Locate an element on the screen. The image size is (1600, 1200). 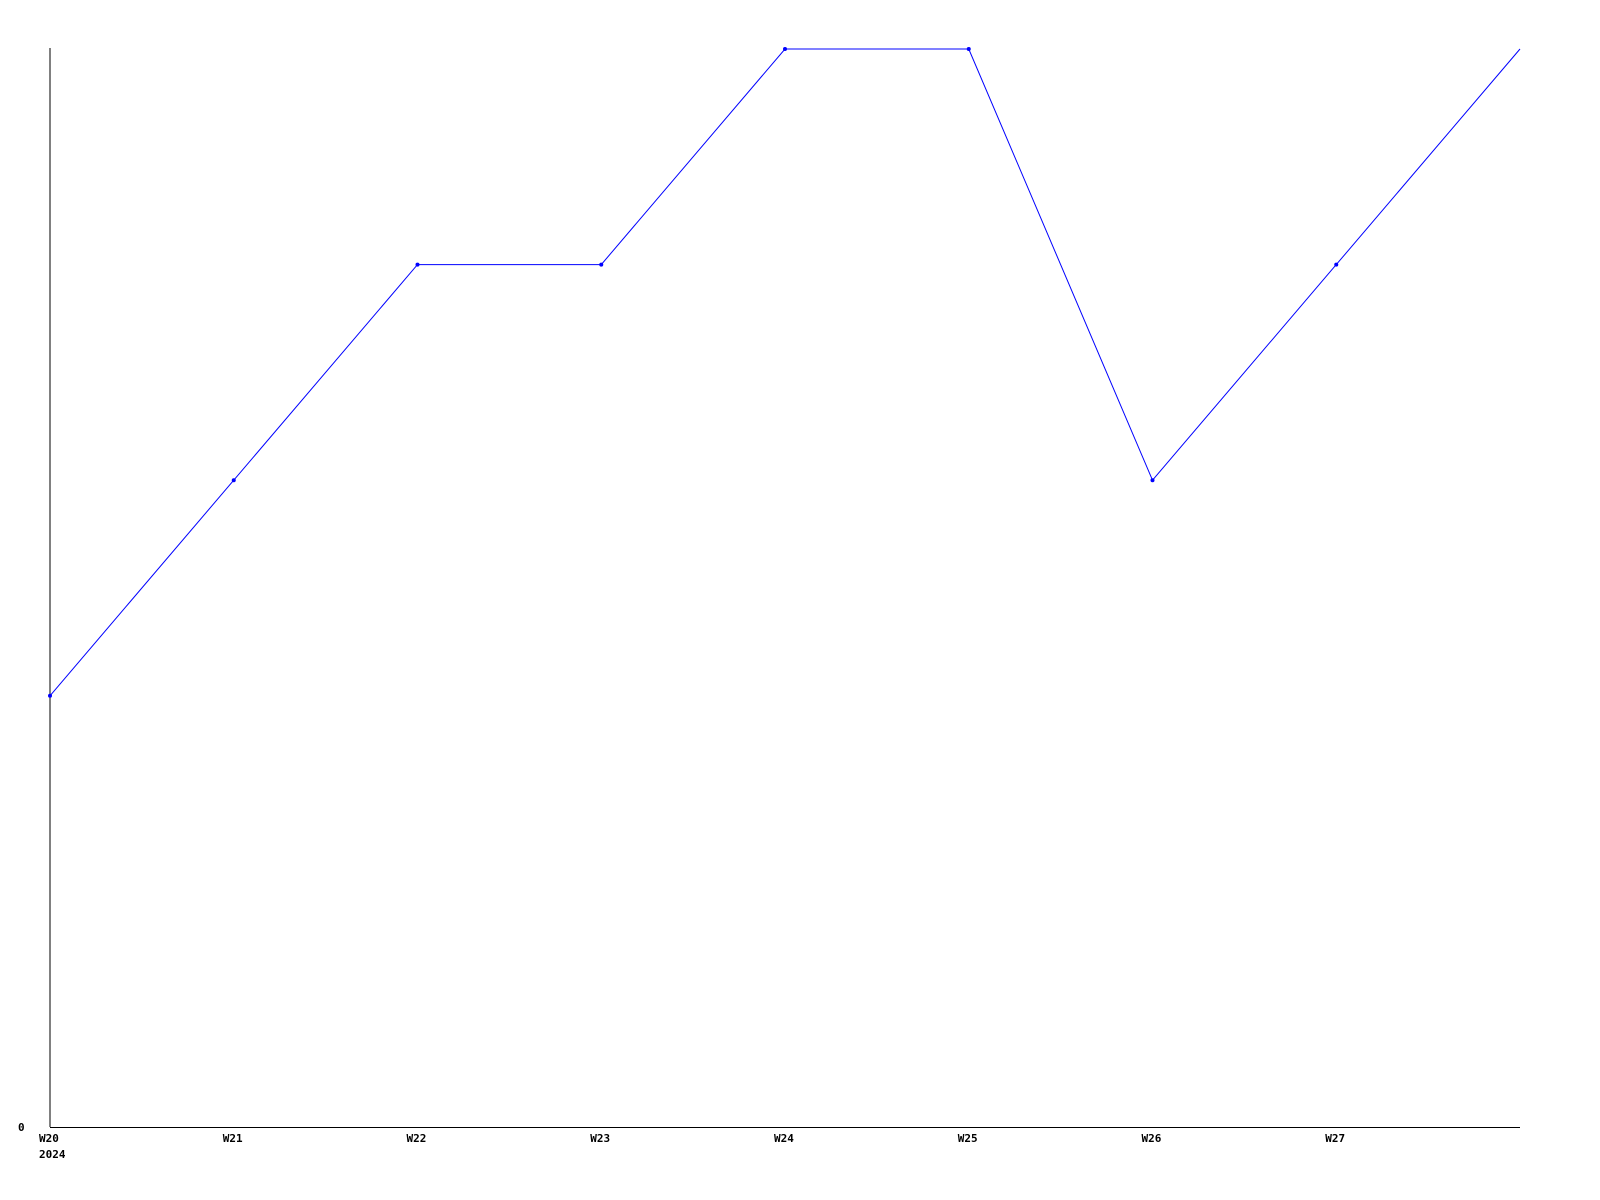
y-tick-label: 0 is located at coordinates (21, 1127).